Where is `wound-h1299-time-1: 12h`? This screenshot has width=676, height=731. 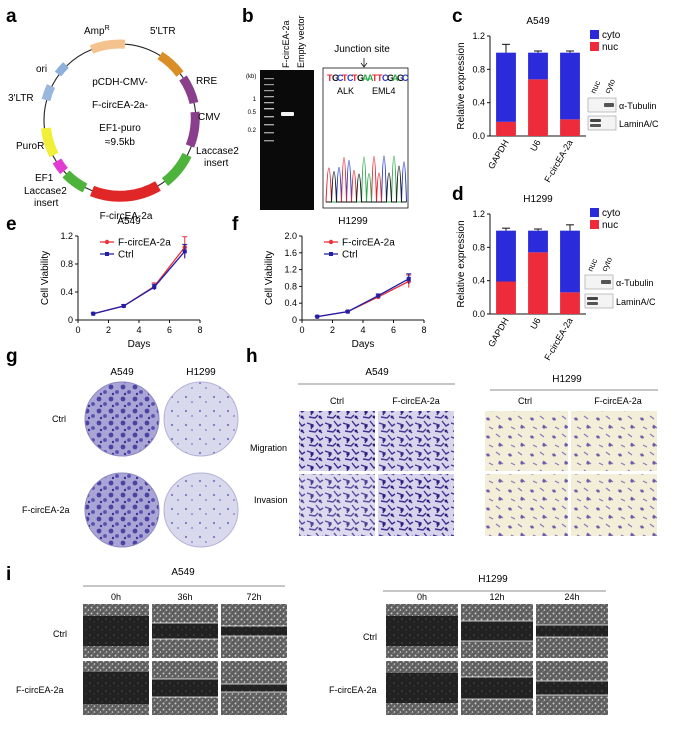
wound-h1299-time-1: 12h is located at coordinates (496, 597).